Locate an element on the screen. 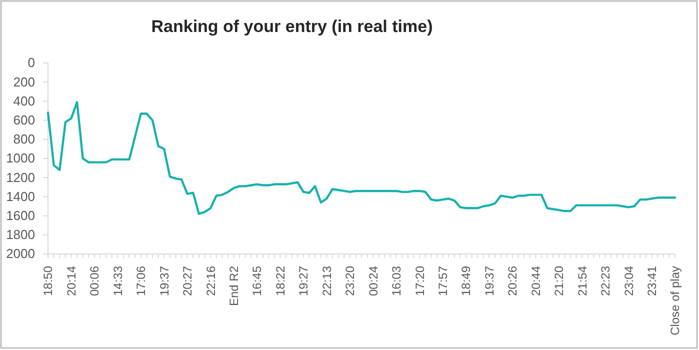 The height and width of the screenshot is (350, 699). x-tick-label: 20:26 is located at coordinates (513, 281).